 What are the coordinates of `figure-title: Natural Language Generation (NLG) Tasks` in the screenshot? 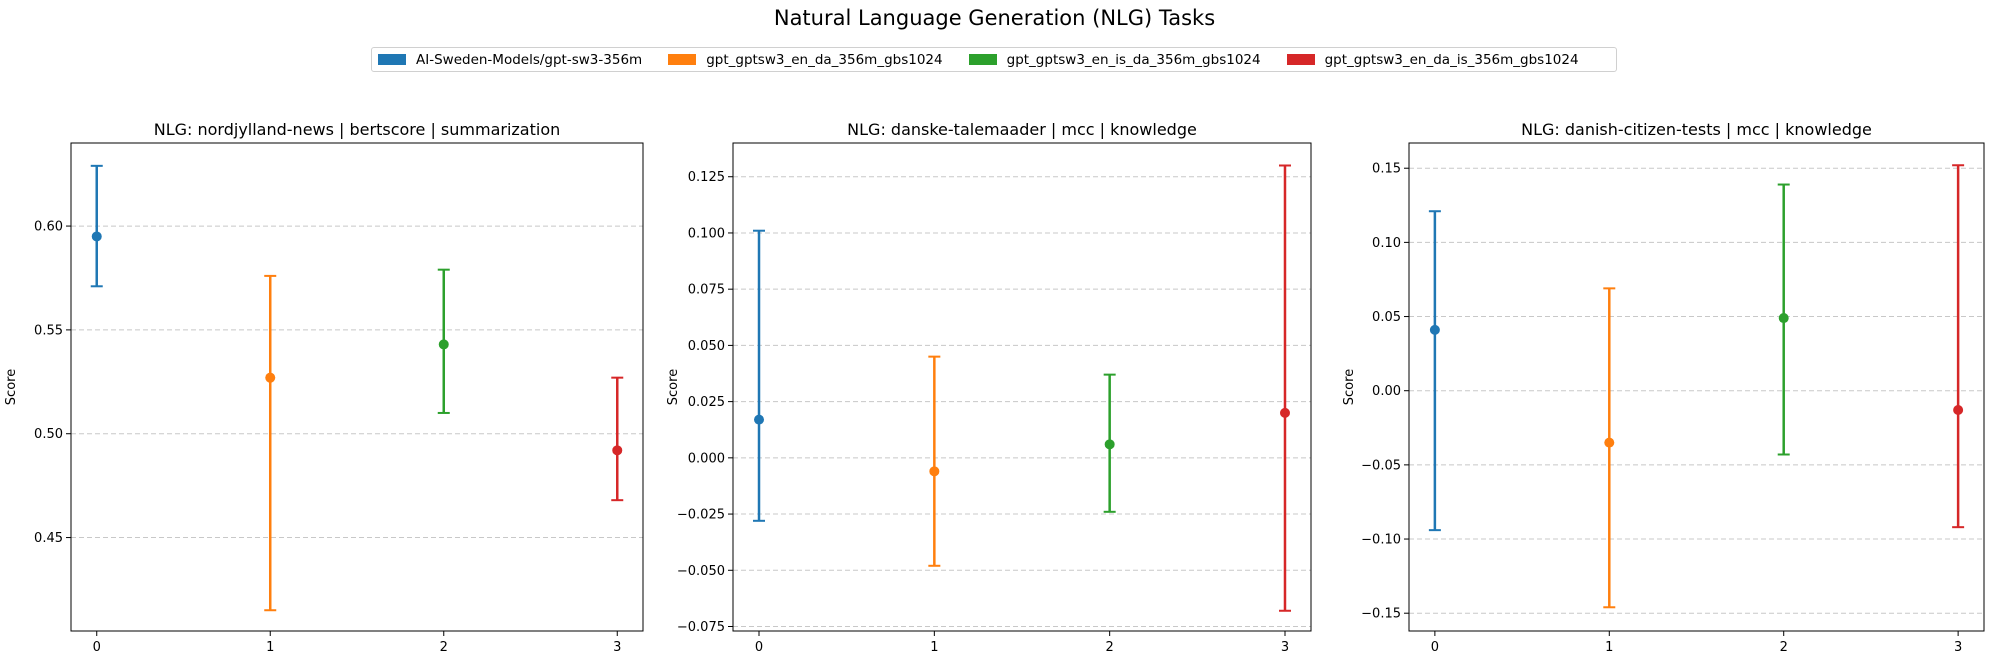 It's located at (994, 18).